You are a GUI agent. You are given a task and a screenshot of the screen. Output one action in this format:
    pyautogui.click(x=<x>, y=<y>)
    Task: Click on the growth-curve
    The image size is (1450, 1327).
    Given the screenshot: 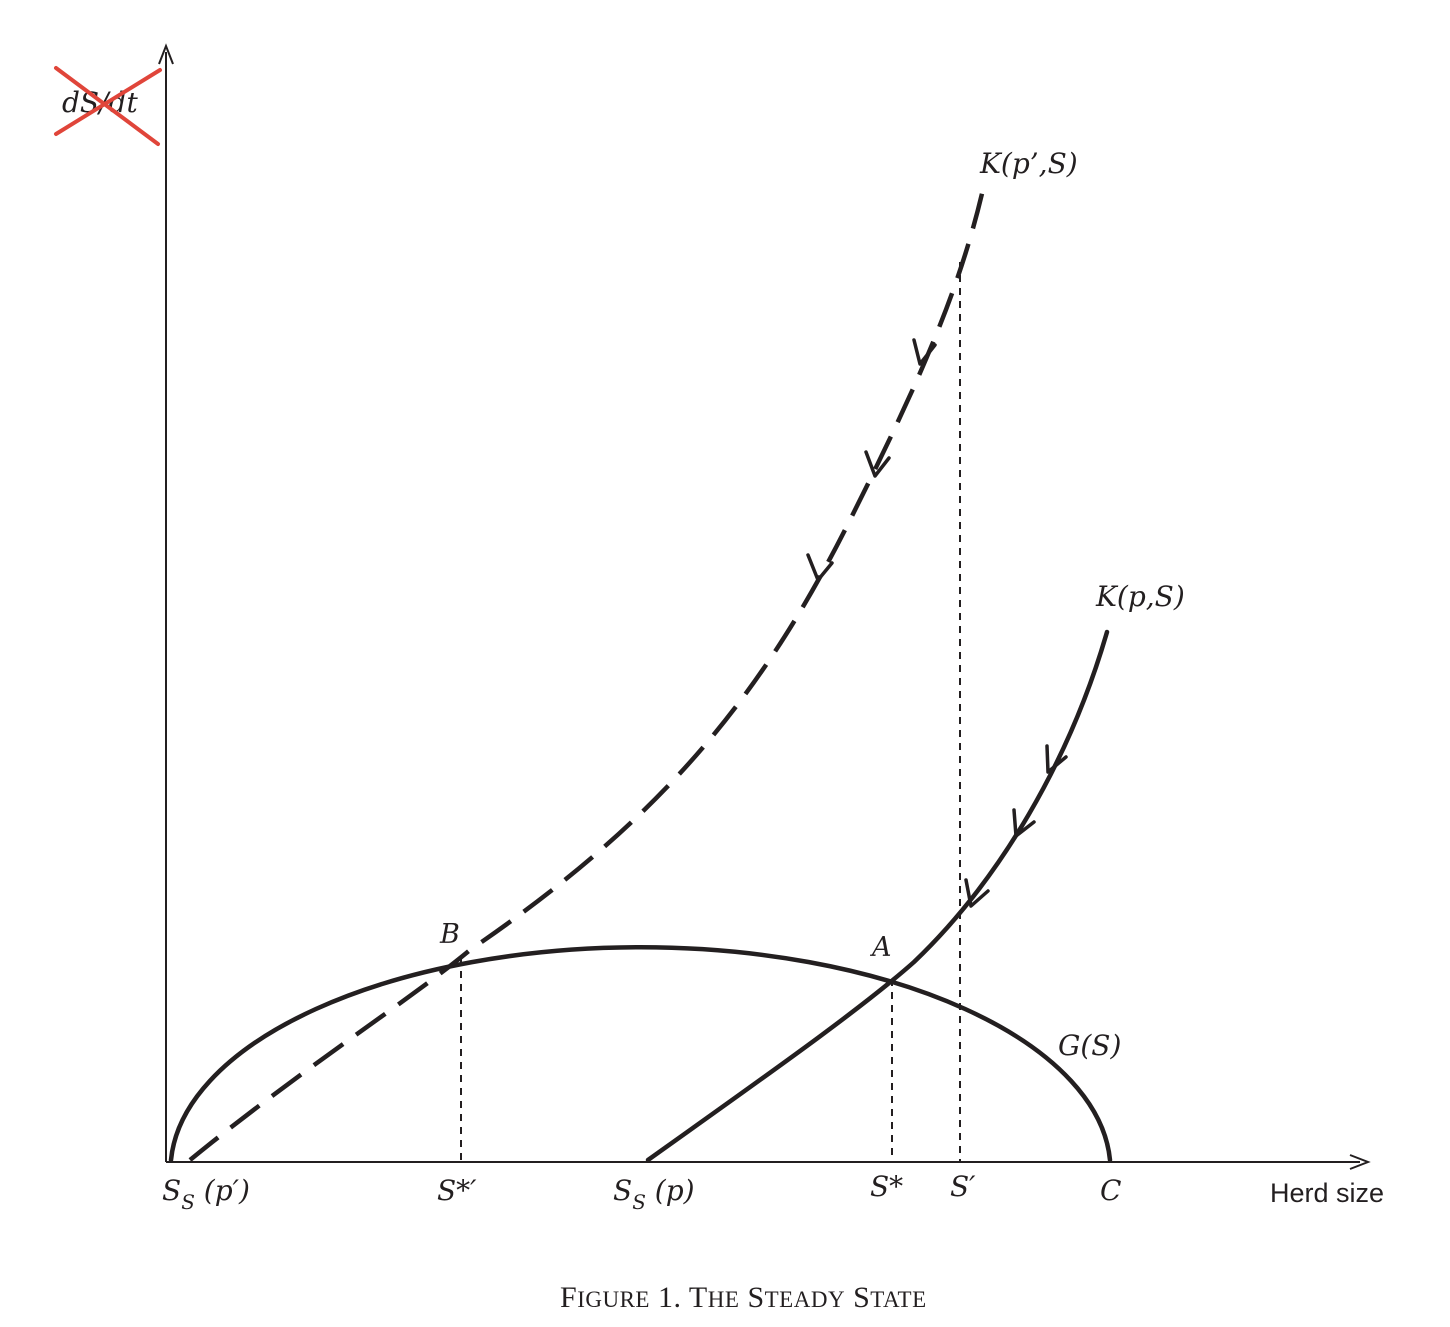 What is the action you would take?
    pyautogui.click(x=640, y=1054)
    